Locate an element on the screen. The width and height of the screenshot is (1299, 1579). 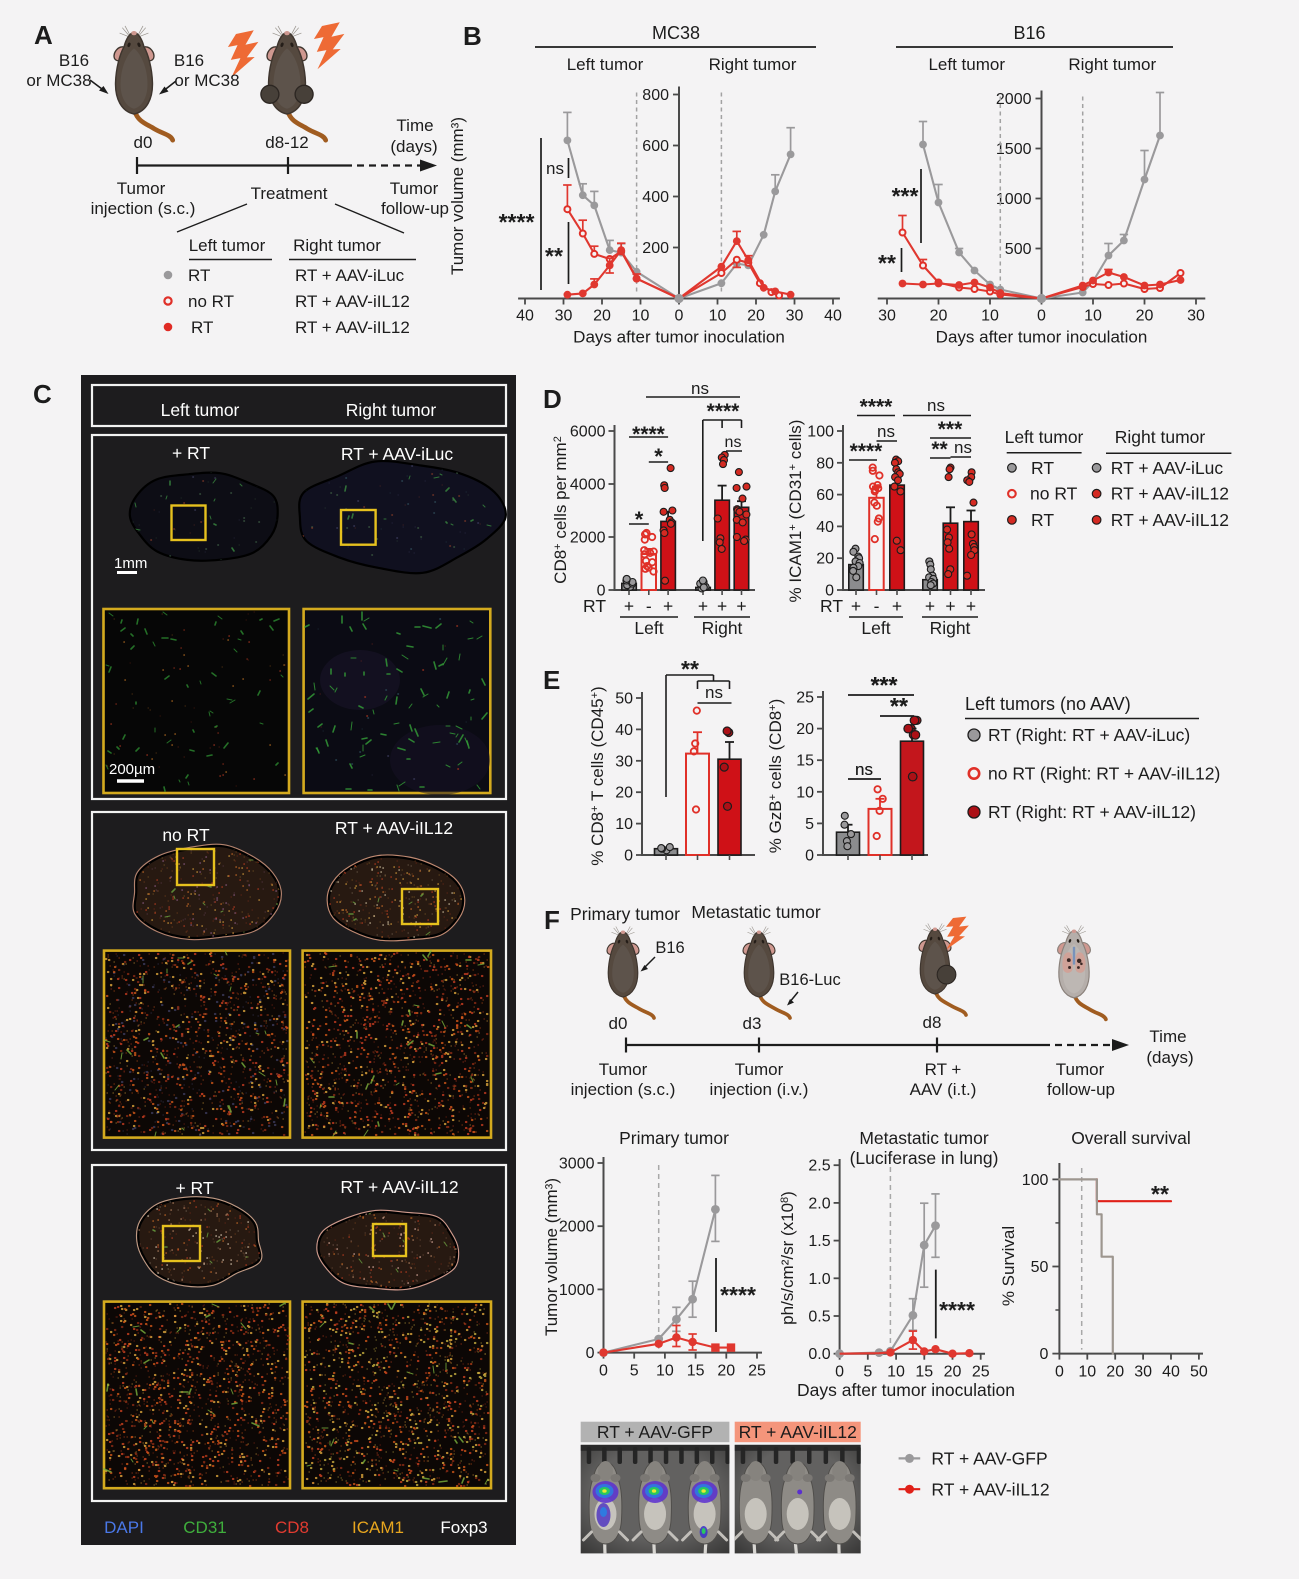
svg-text: RT + AAV-iLuc is located at coordinates (1167, 468).